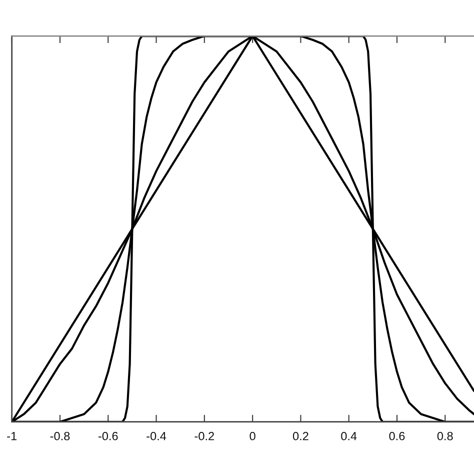 The image size is (474, 474). What do you see at coordinates (445, 436) in the screenshot?
I see `x-tick-label: 0.8` at bounding box center [445, 436].